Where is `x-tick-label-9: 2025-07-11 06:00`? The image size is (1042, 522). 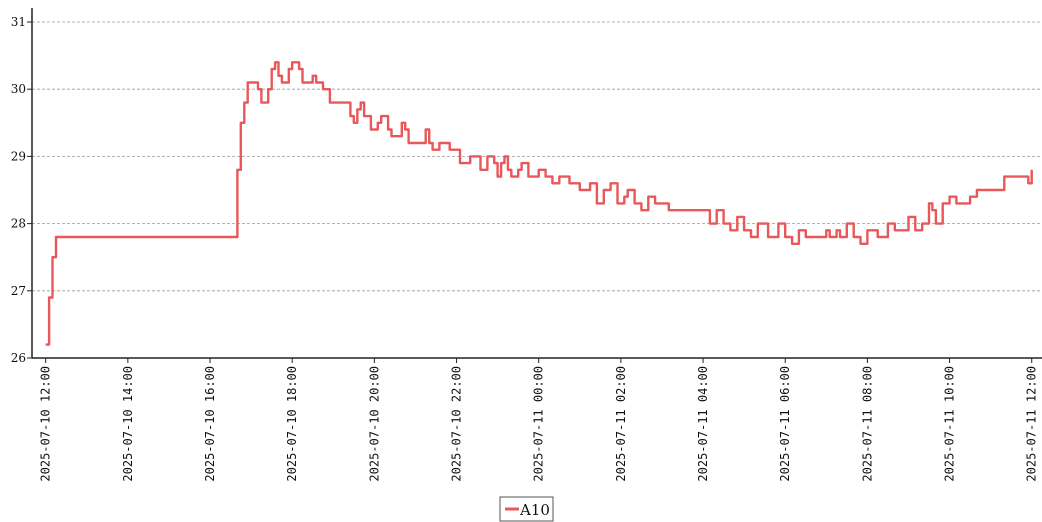
x-tick-label-9: 2025-07-11 06:00 is located at coordinates (785, 424).